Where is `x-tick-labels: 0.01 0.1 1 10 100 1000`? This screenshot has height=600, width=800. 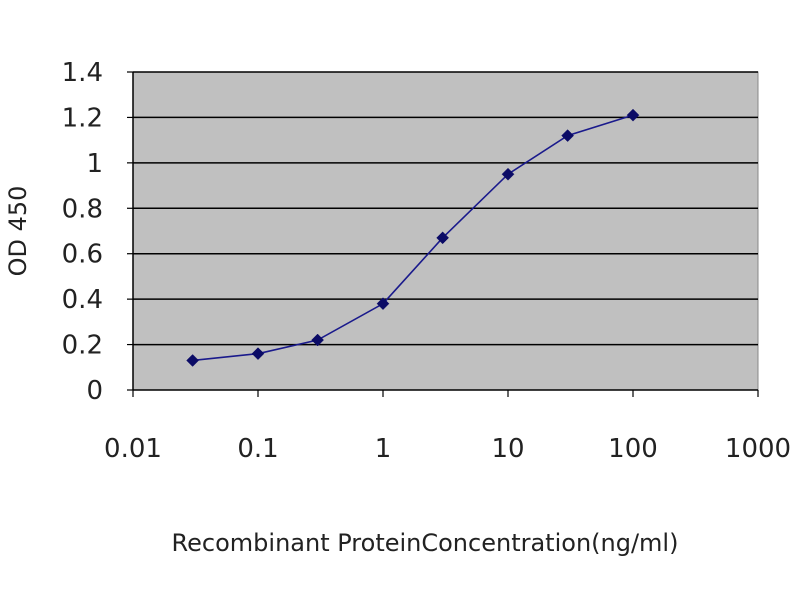
x-tick-labels: 0.01 0.1 1 10 100 1000 is located at coordinates (447, 449).